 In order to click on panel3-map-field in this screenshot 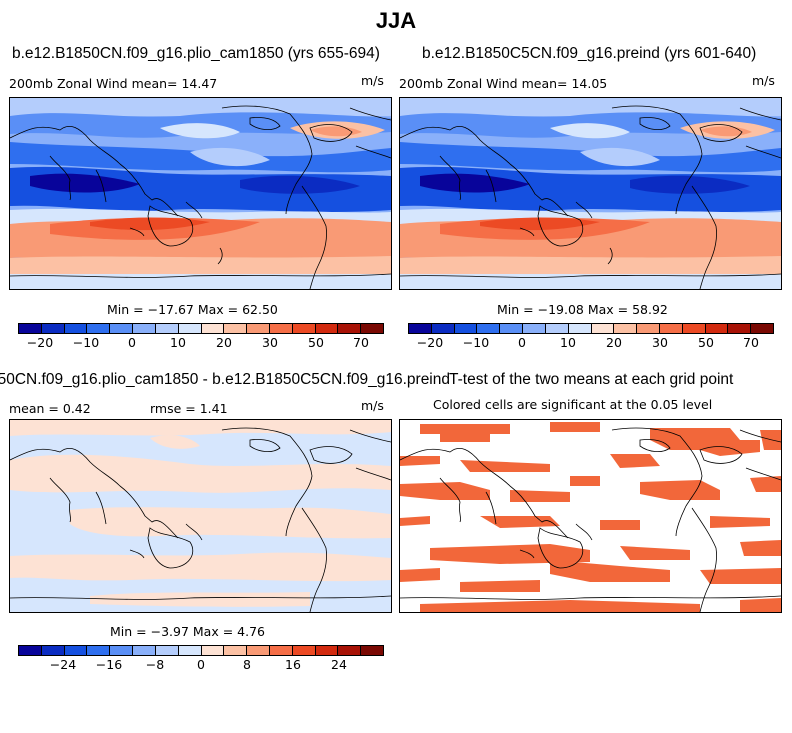, I will do `click(200, 516)`.